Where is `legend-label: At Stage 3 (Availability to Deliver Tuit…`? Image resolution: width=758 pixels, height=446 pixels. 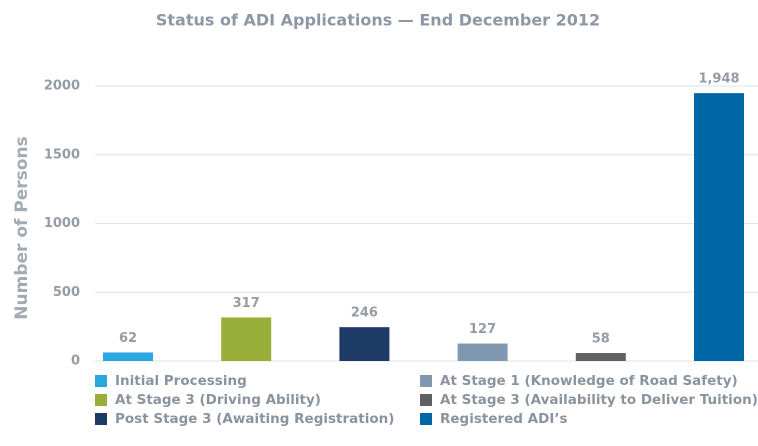 legend-label: At Stage 3 (Availability to Deliver Tuit… is located at coordinates (599, 400).